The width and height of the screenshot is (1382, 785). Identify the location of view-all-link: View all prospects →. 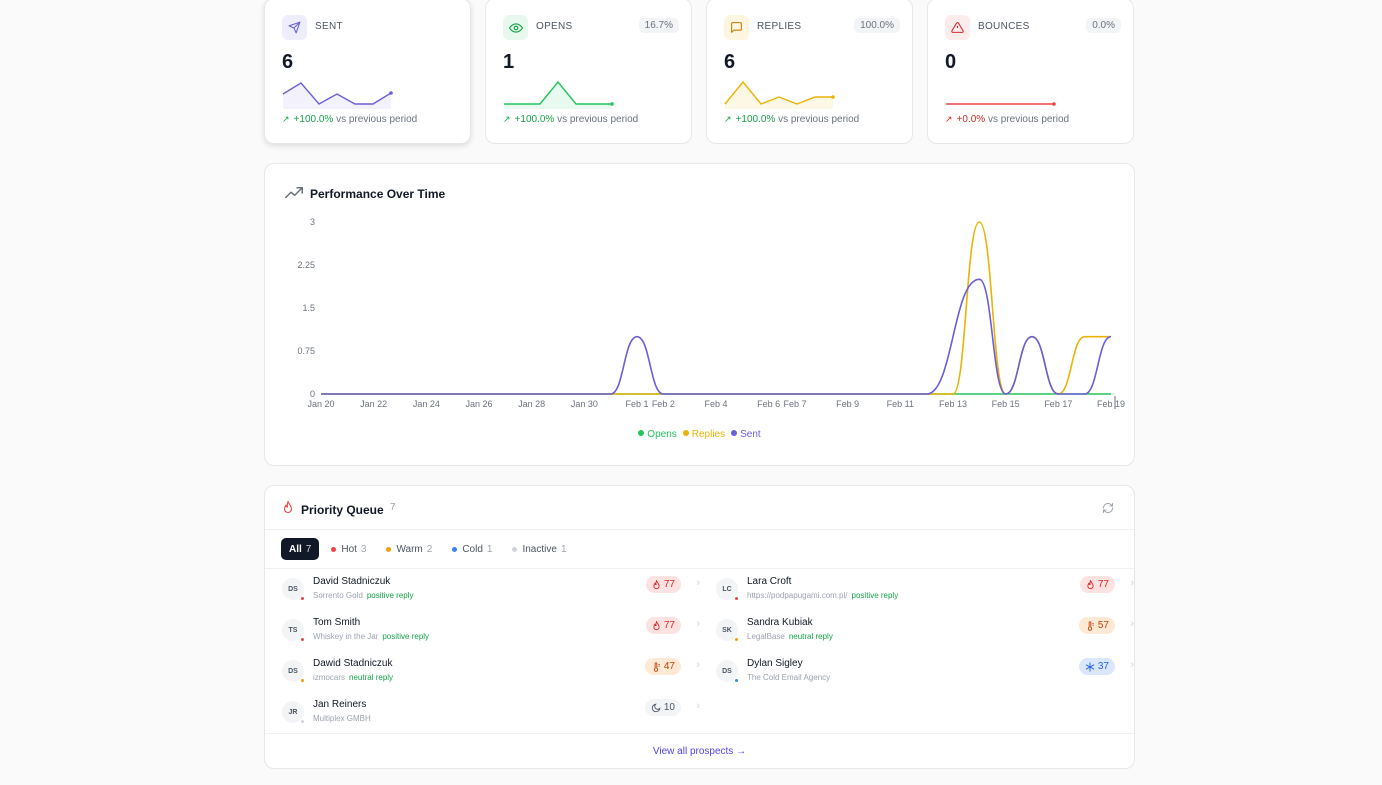
(699, 751).